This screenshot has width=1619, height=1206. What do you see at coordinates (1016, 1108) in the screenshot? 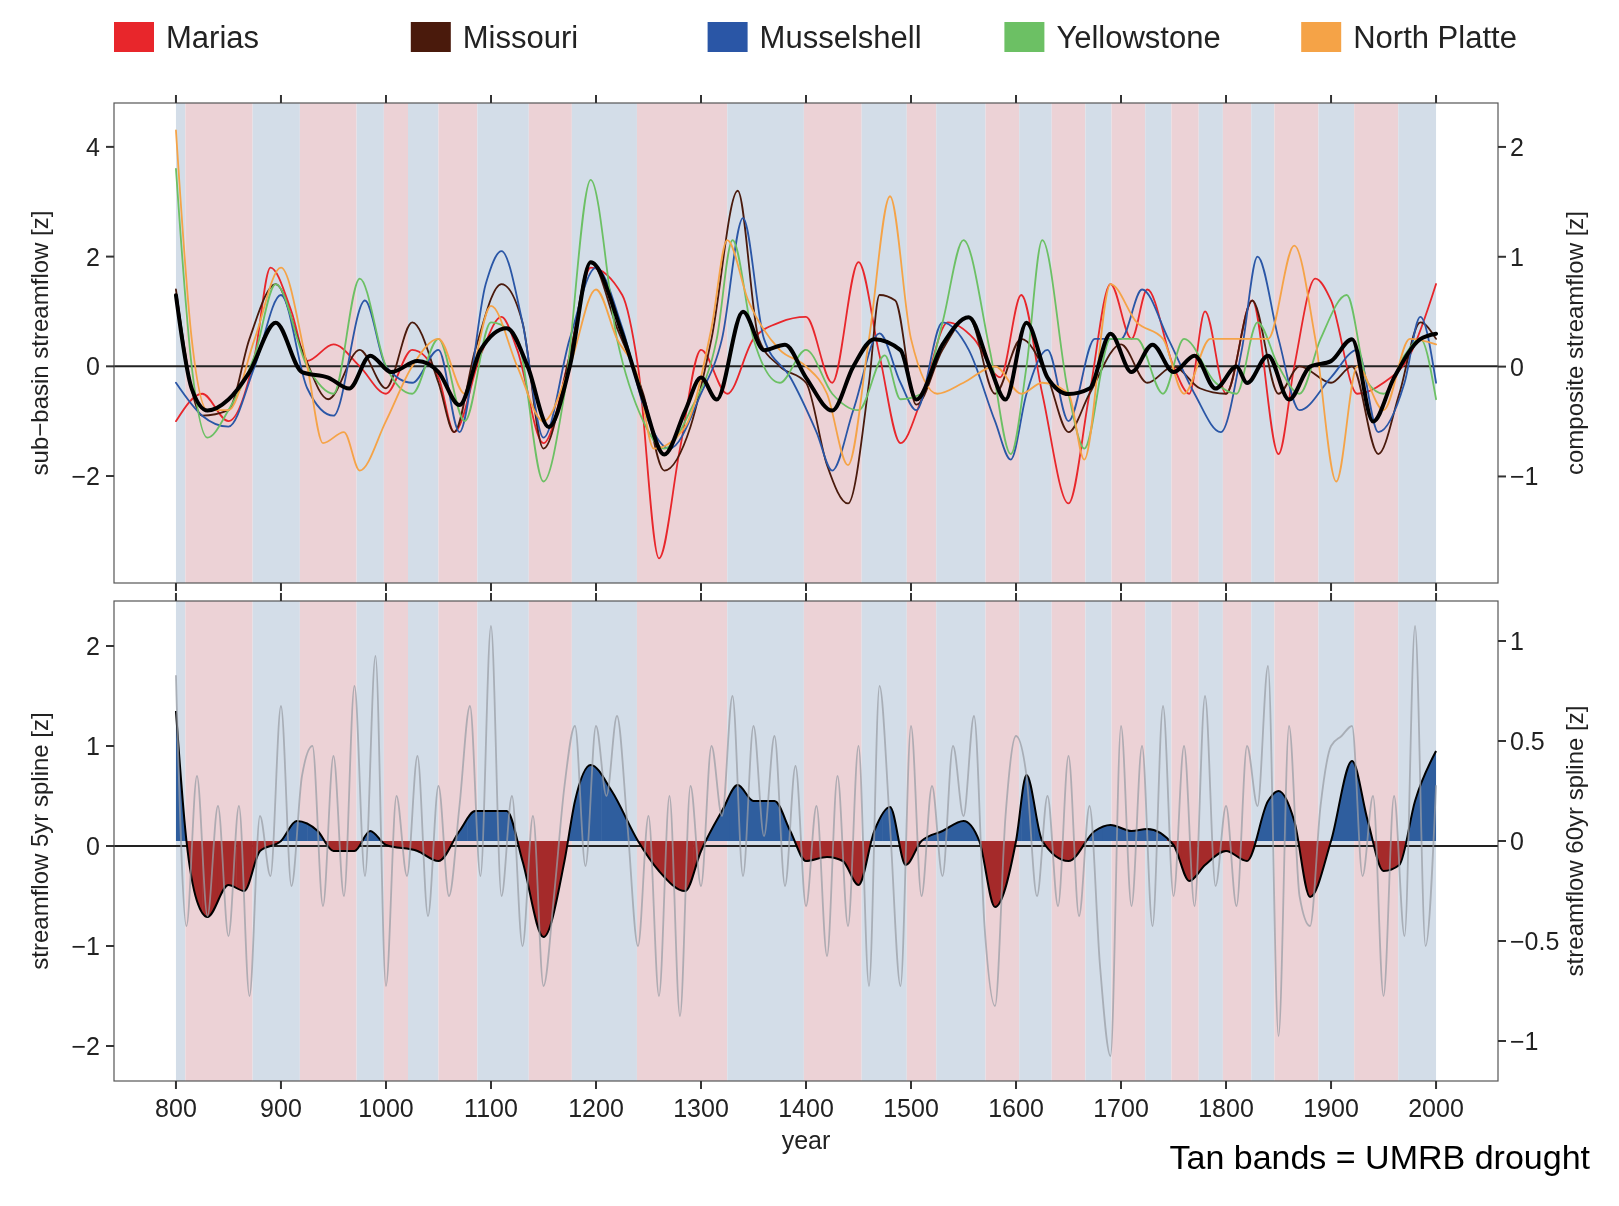
I see `x-tick-label: 1600` at bounding box center [1016, 1108].